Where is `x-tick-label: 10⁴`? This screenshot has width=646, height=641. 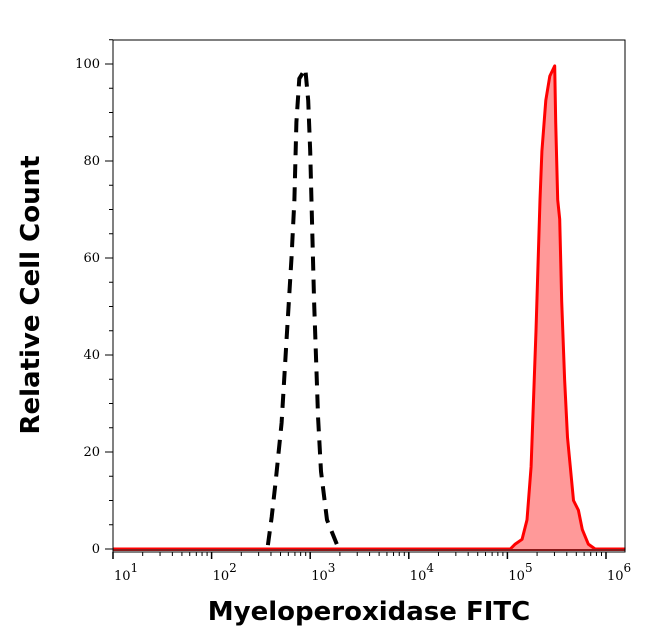
x-tick-label: 10⁴ is located at coordinates (422, 572).